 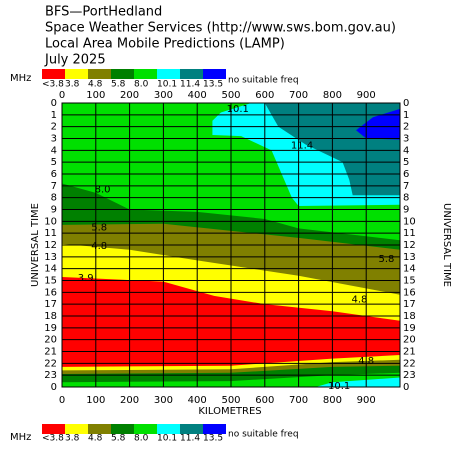 I want to click on y-tick-label-left: 14, so click(x=50, y=269).